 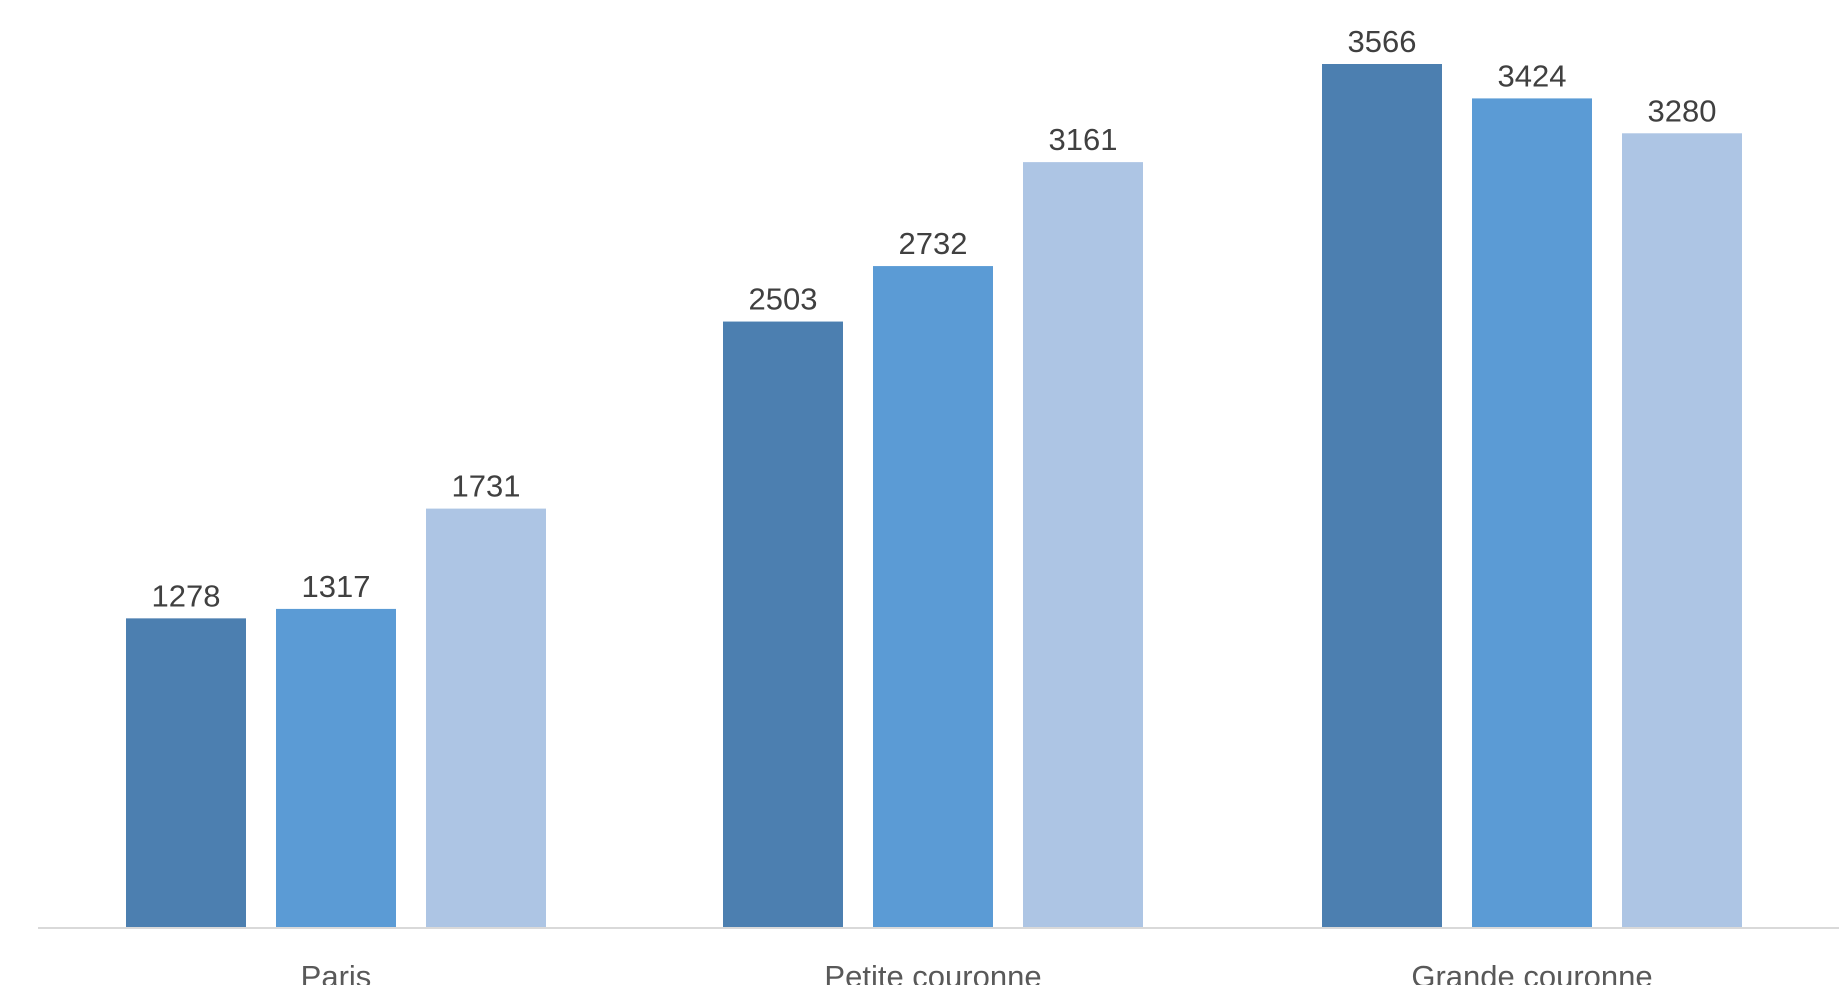 What do you see at coordinates (933, 243) in the screenshot?
I see `data-label: 2732` at bounding box center [933, 243].